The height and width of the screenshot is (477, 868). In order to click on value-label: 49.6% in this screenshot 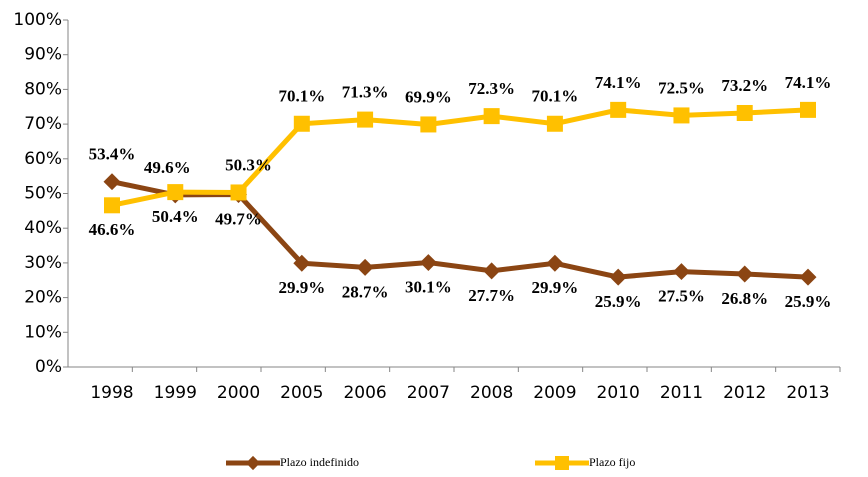, I will do `click(167, 167)`.